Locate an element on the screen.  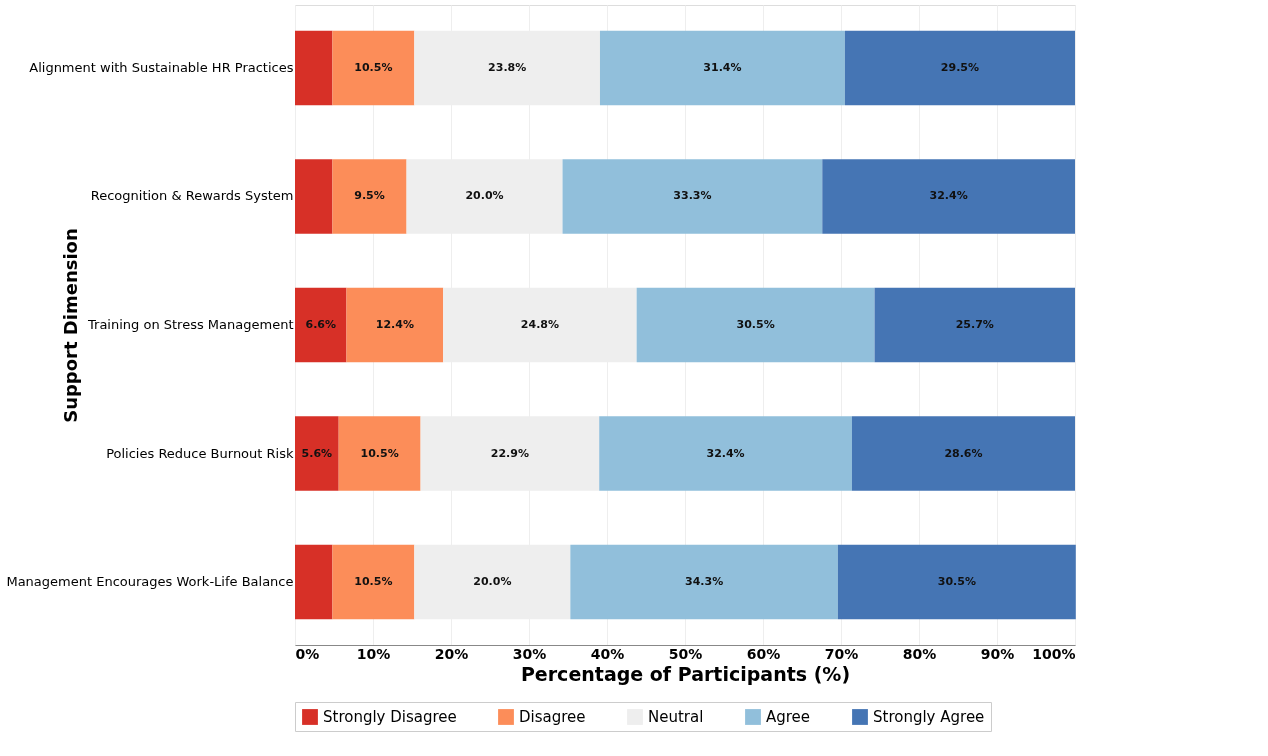
data-label: 25.7% is located at coordinates (974, 324).